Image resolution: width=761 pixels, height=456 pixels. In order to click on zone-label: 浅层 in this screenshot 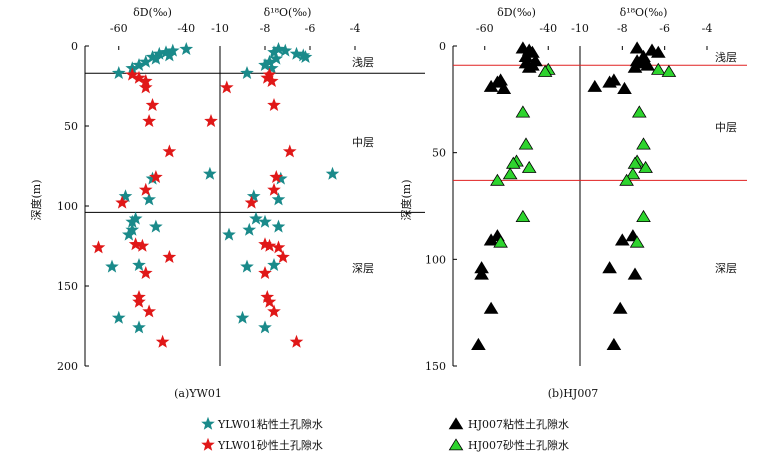, I will do `click(726, 57)`.